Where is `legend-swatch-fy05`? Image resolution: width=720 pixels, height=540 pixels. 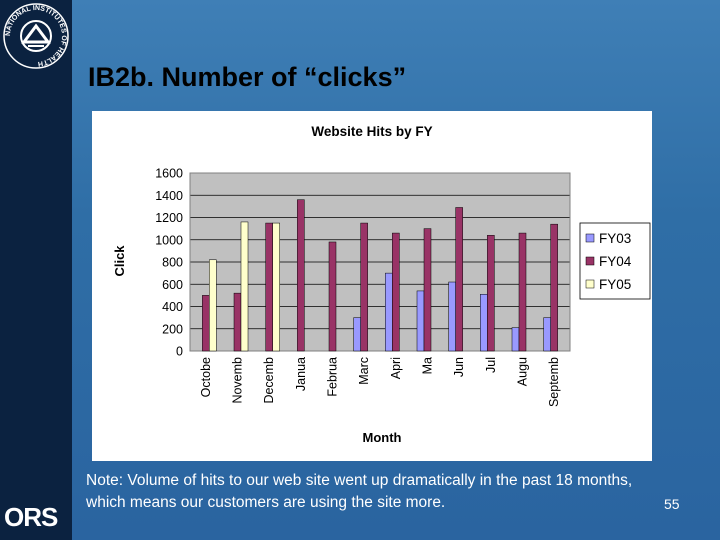 legend-swatch-fy05 is located at coordinates (590, 284).